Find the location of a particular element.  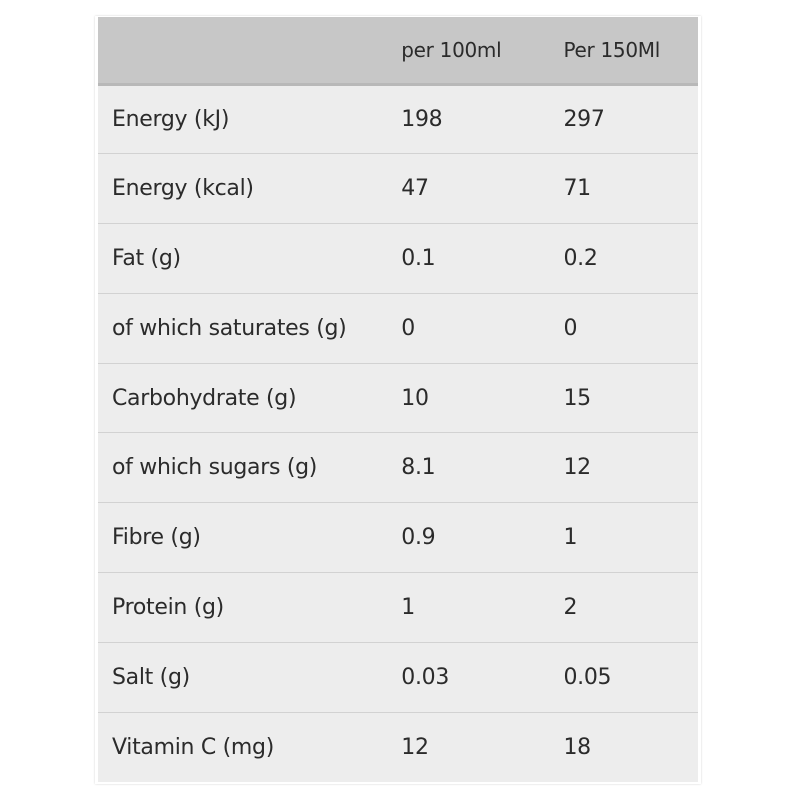

value-per-150ml: 71 is located at coordinates (629, 188).